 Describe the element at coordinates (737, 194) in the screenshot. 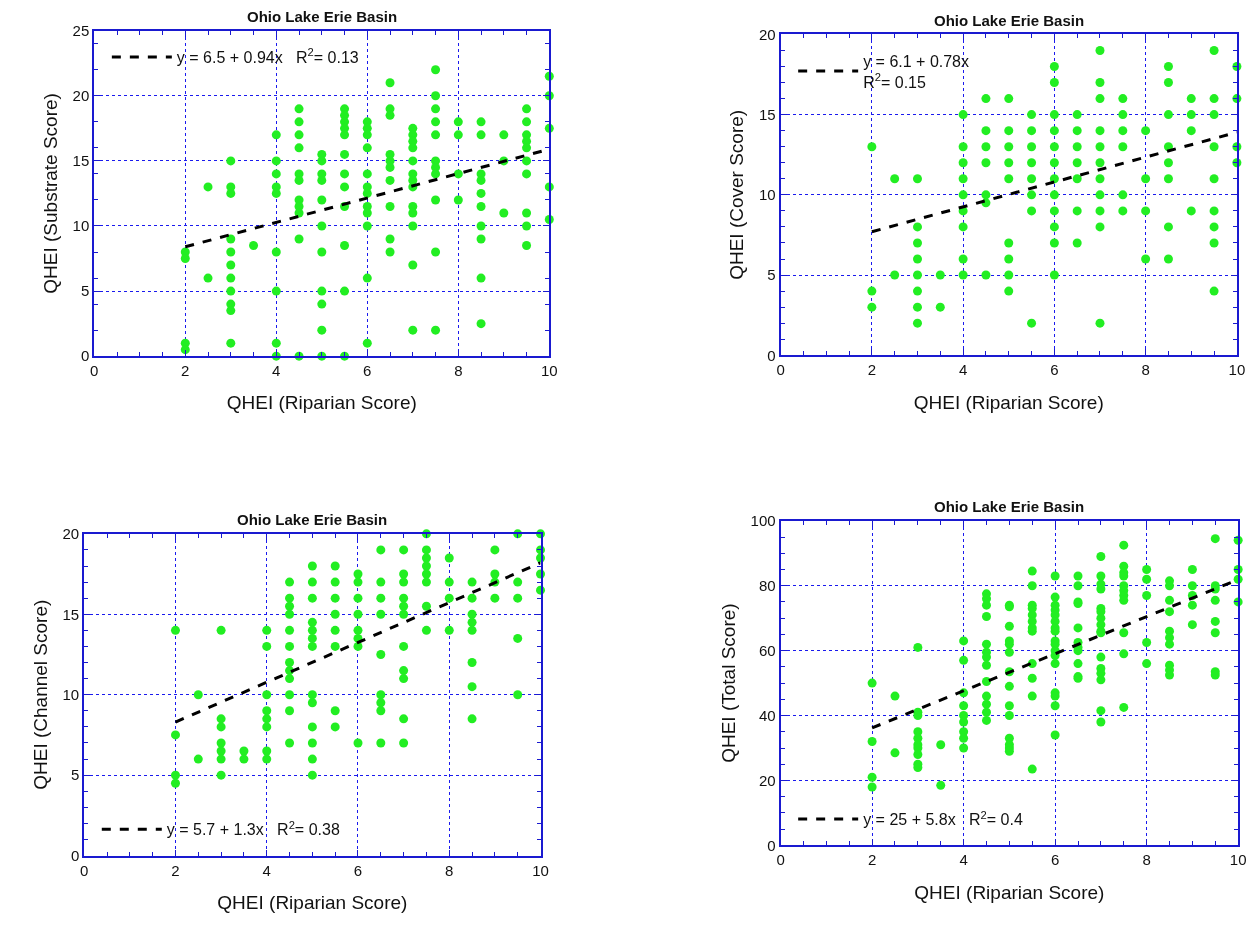

I see `y-axis-title: QHEI (Cover Score)` at that location.